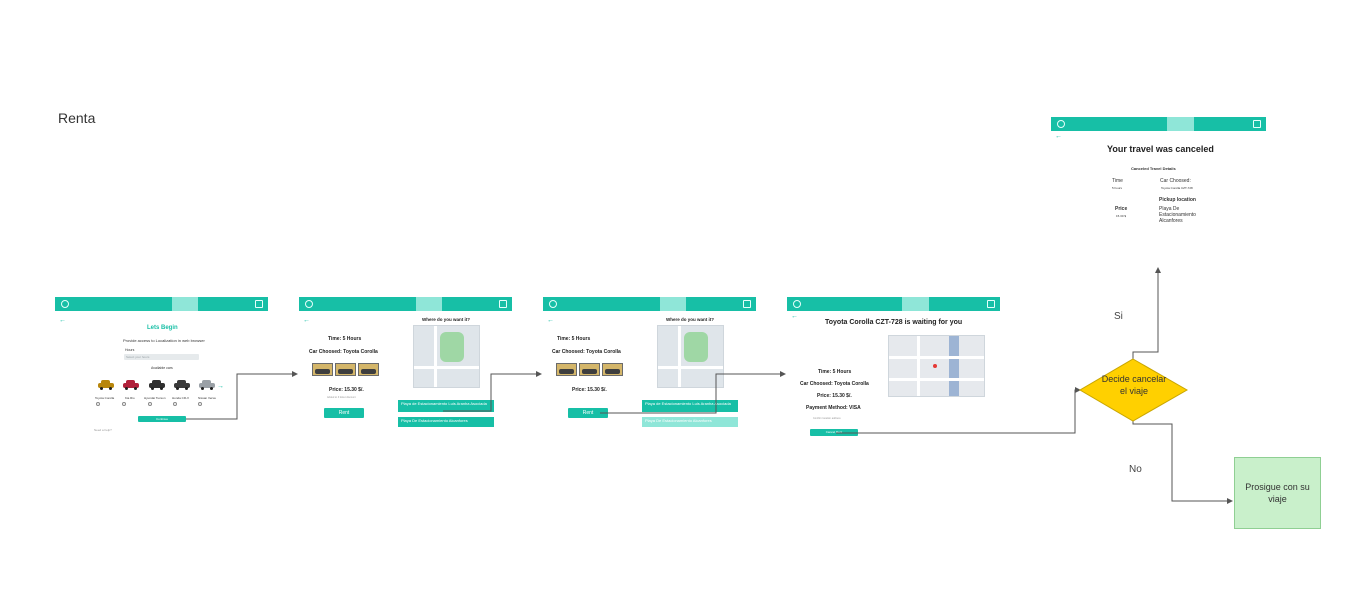  What do you see at coordinates (1182, 462) in the screenshot?
I see `connector-decision-no` at bounding box center [1182, 462].